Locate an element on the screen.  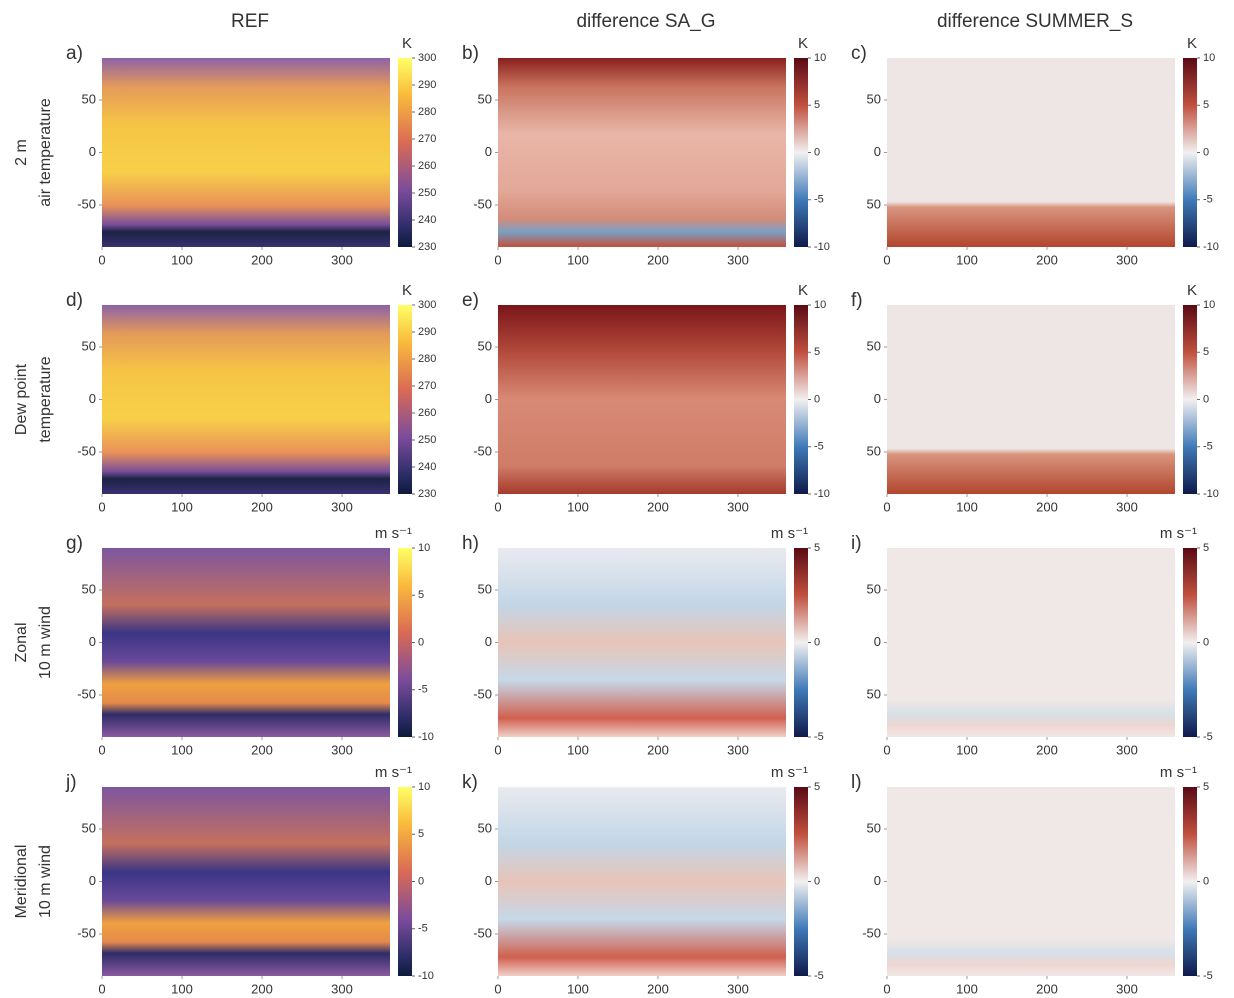
panel-label: g) is located at coordinates (74, 543).